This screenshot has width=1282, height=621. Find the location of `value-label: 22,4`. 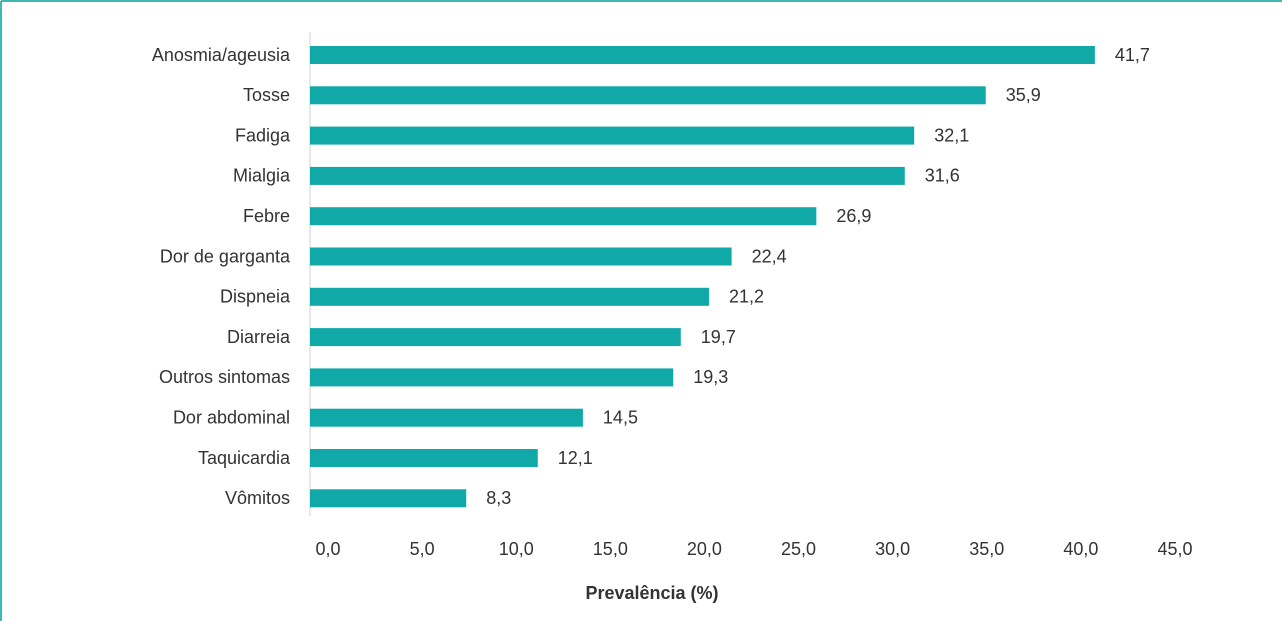

value-label: 22,4 is located at coordinates (769, 256).